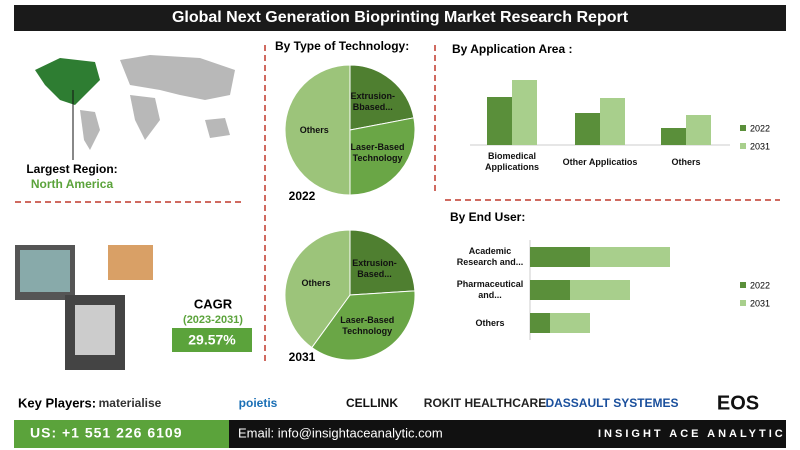 This screenshot has width=800, height=450. What do you see at coordinates (611, 403) in the screenshot?
I see `company-logo: DASSAULT SYSTEMES` at bounding box center [611, 403].